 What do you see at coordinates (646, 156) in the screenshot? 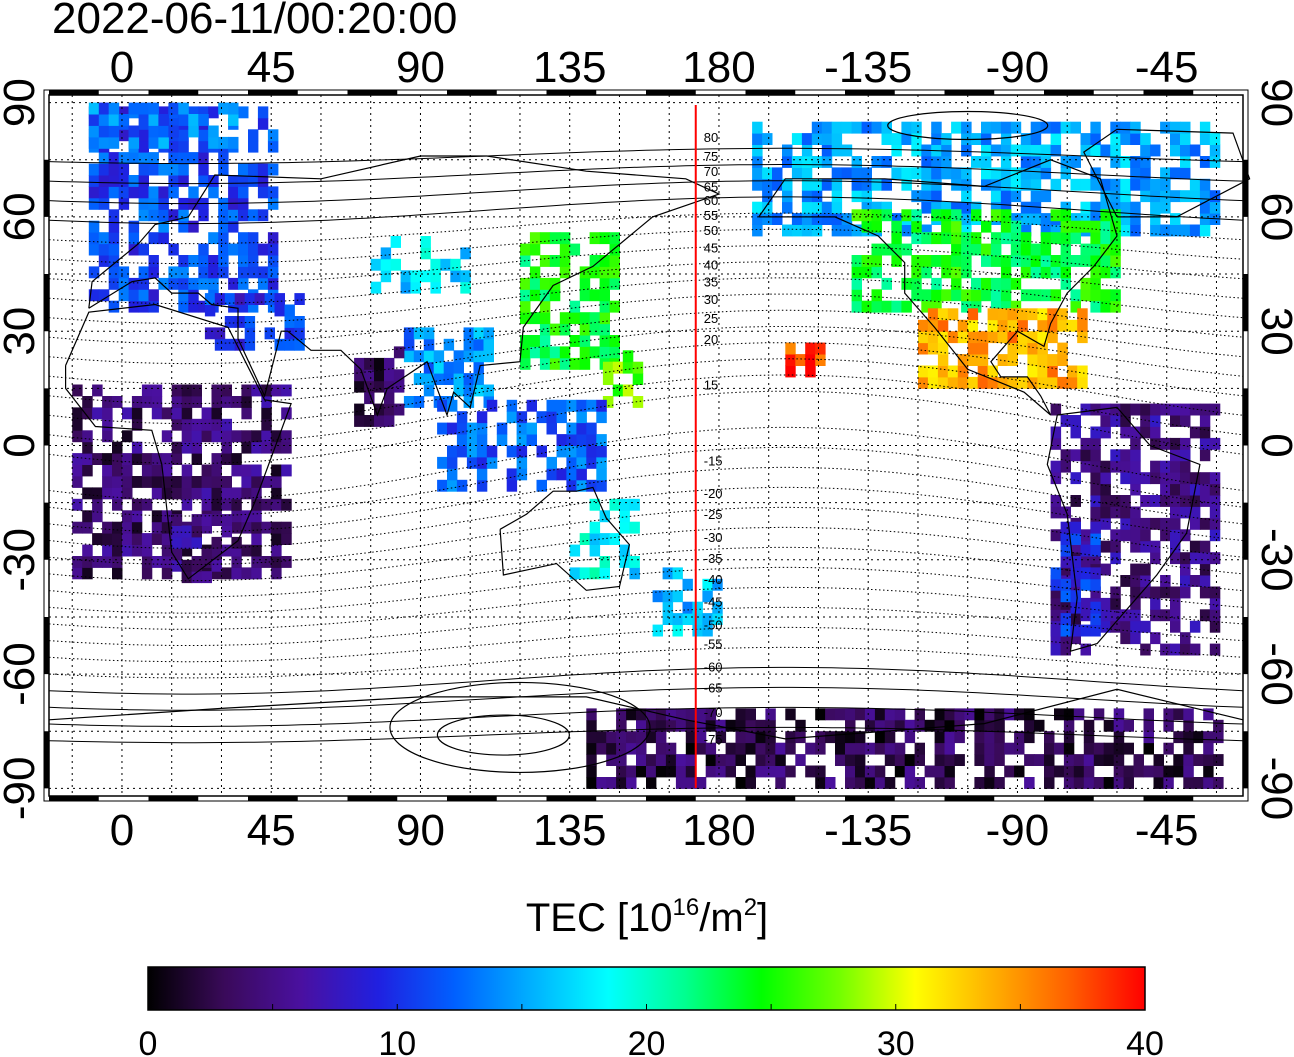
I see `contour-line` at bounding box center [646, 156].